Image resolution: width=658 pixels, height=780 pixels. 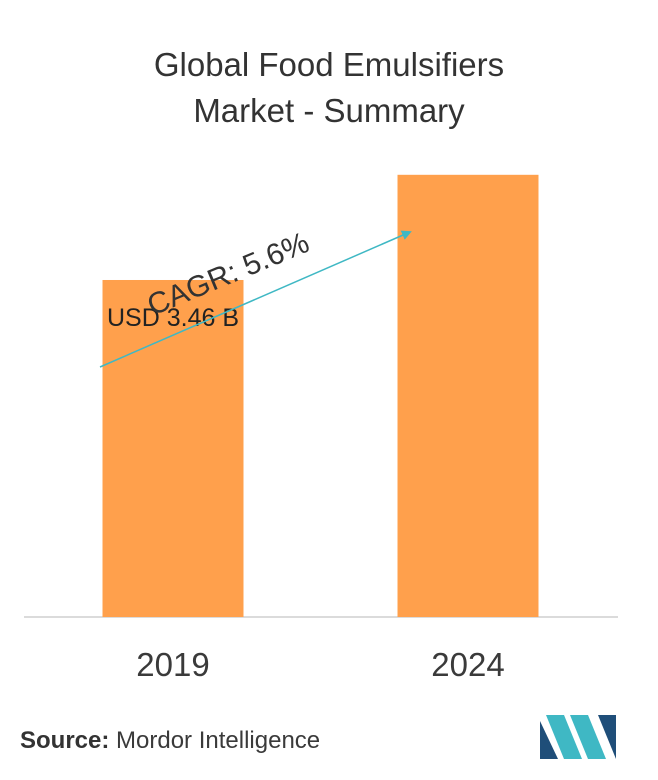 What do you see at coordinates (329, 110) in the screenshot?
I see `chart-title-line-2: Market - Summary` at bounding box center [329, 110].